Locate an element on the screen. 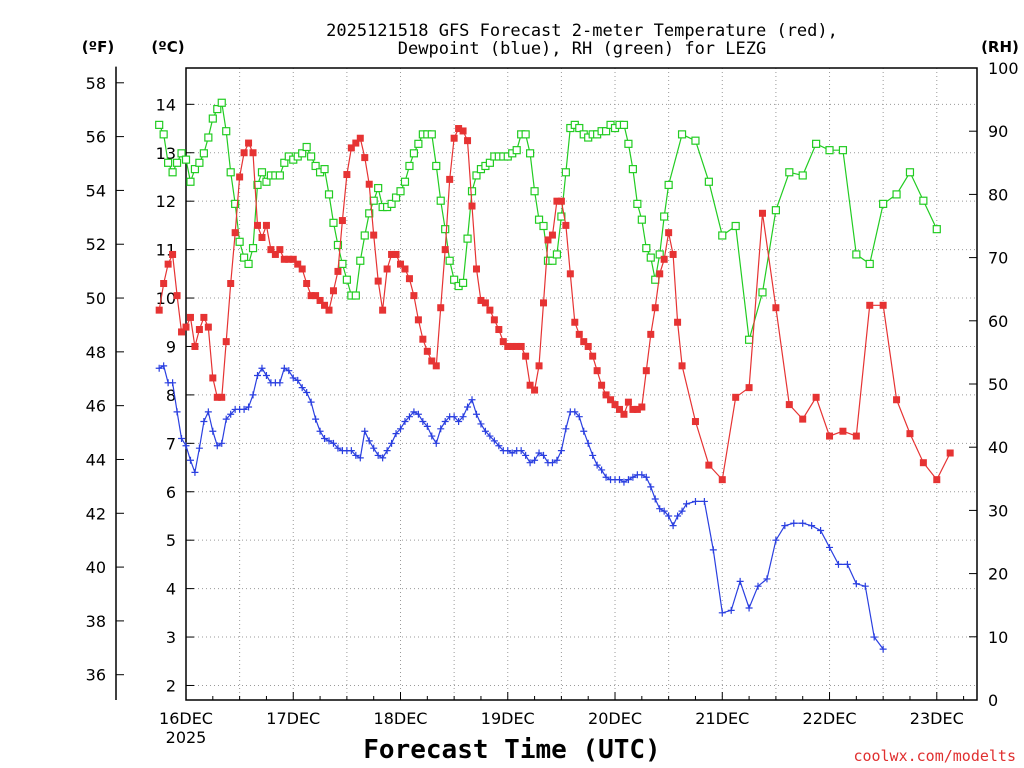  rh-tick-label: 20 is located at coordinates (998, 574).